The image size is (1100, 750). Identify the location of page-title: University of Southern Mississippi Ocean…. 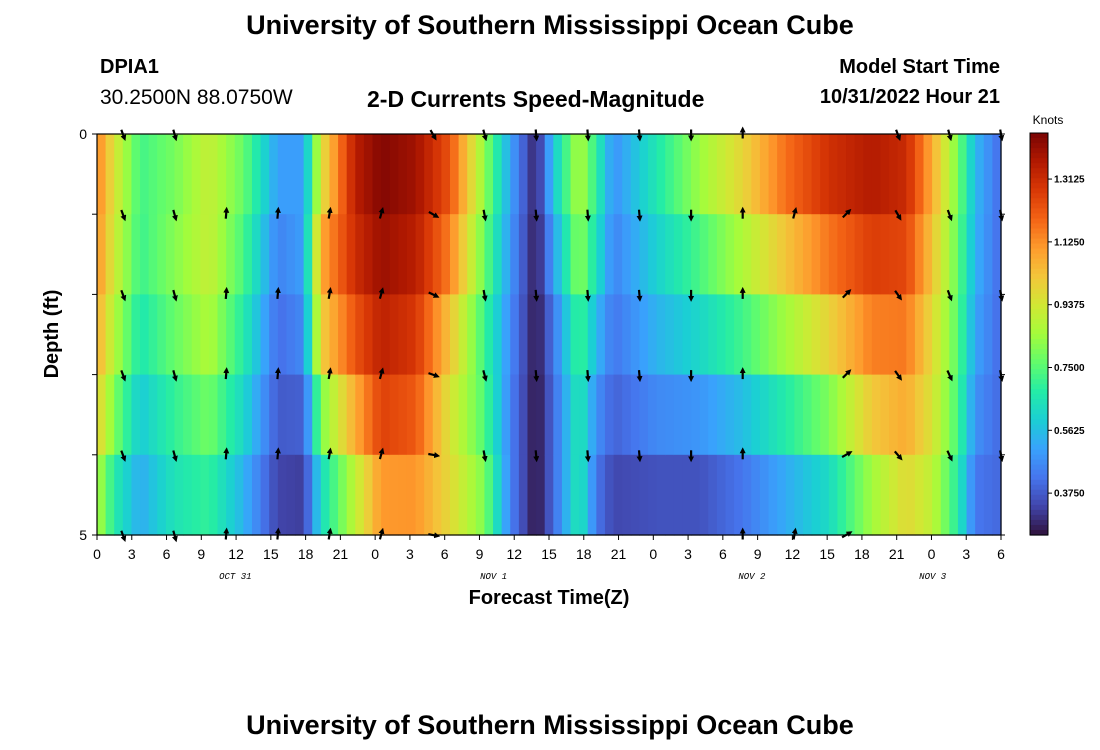
(550, 25).